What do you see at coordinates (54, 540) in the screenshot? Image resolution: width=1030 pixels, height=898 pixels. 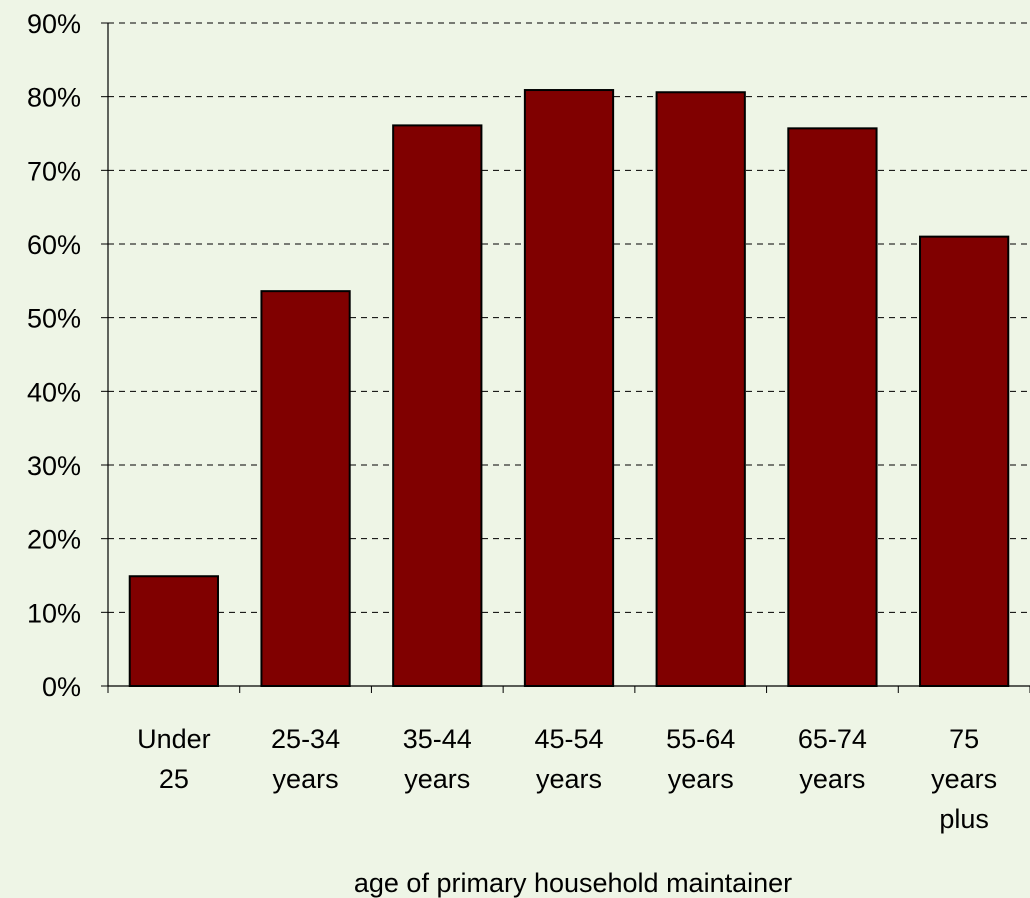 I see `y-tick-label: 20%` at bounding box center [54, 540].